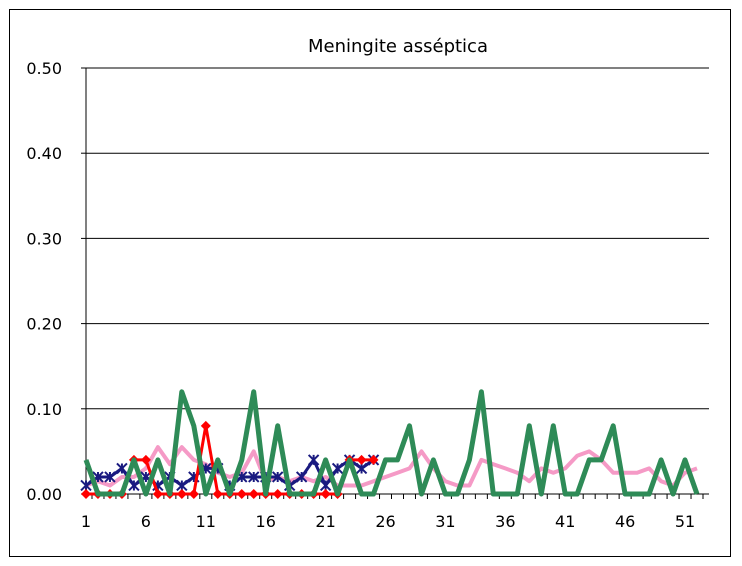 The image size is (742, 566). What do you see at coordinates (146, 521) in the screenshot?
I see `x-tick-label: 6` at bounding box center [146, 521].